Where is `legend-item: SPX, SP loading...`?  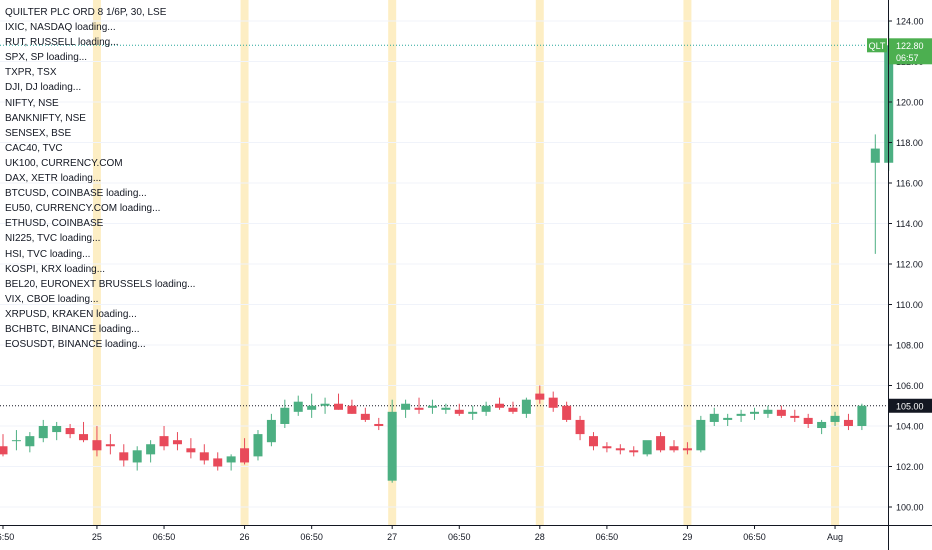
legend-item: SPX, SP loading... is located at coordinates (46, 58).